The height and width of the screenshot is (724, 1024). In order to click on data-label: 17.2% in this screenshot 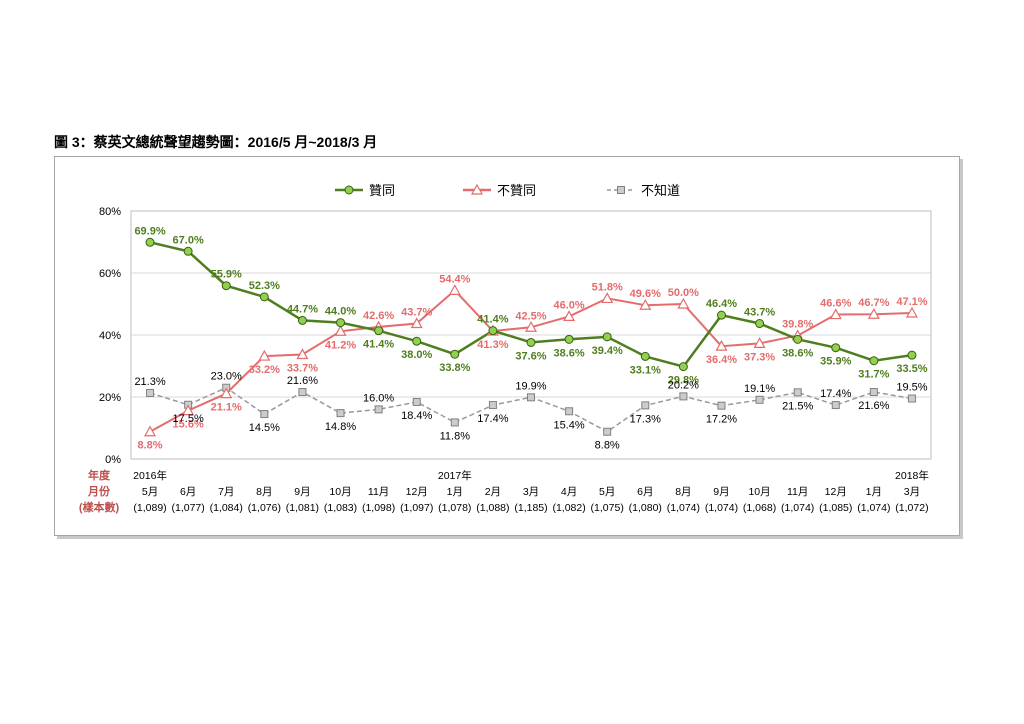, I will do `click(721, 420)`.